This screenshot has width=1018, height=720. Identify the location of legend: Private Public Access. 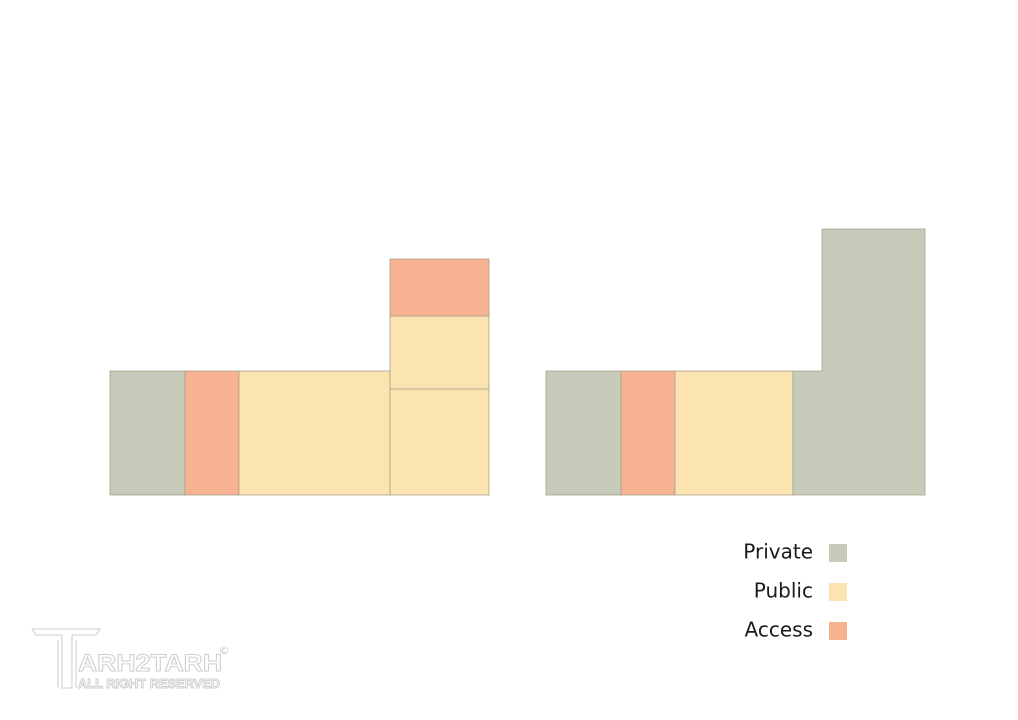
(795, 591).